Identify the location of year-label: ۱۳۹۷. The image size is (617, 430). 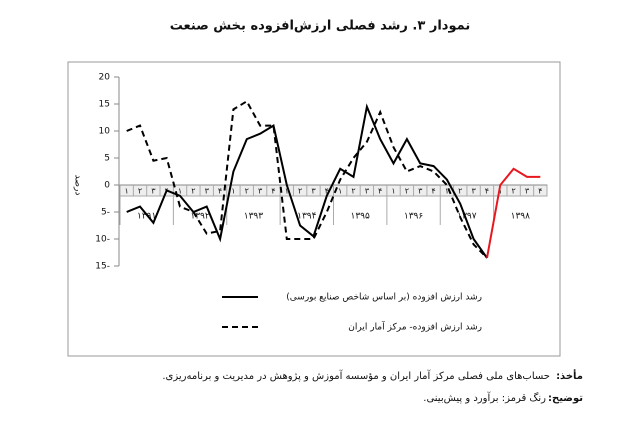
(467, 217).